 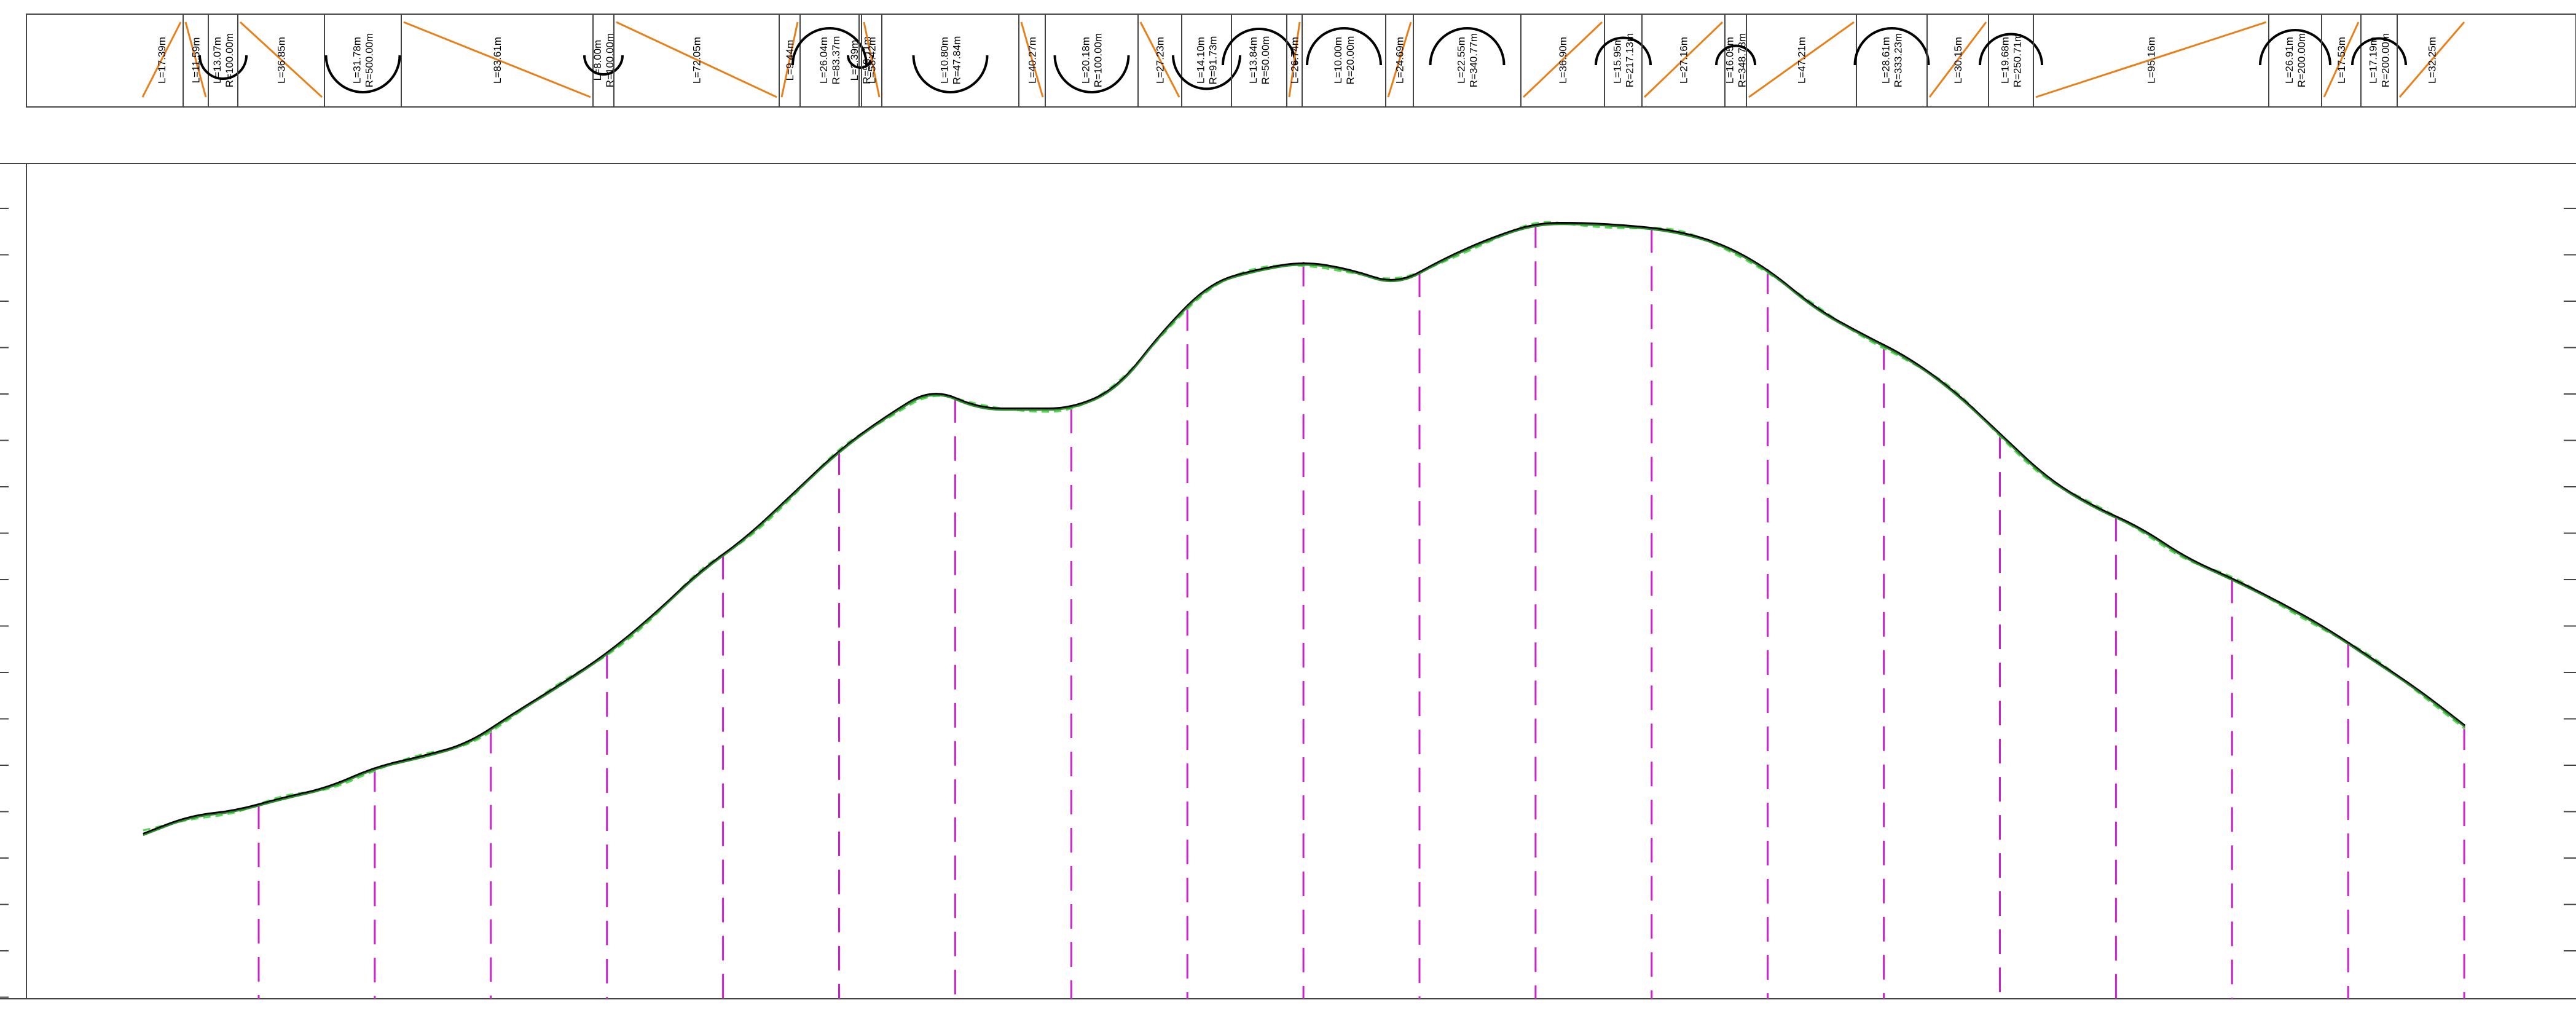 I want to click on segment-label: L=17.19m R=200.00m, so click(x=2380, y=60).